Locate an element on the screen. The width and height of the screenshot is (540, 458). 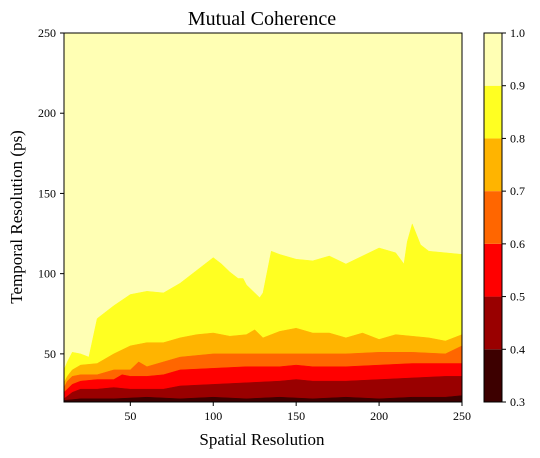
y-axis: 50 100 150 200 250 is located at coordinates (51, 193).